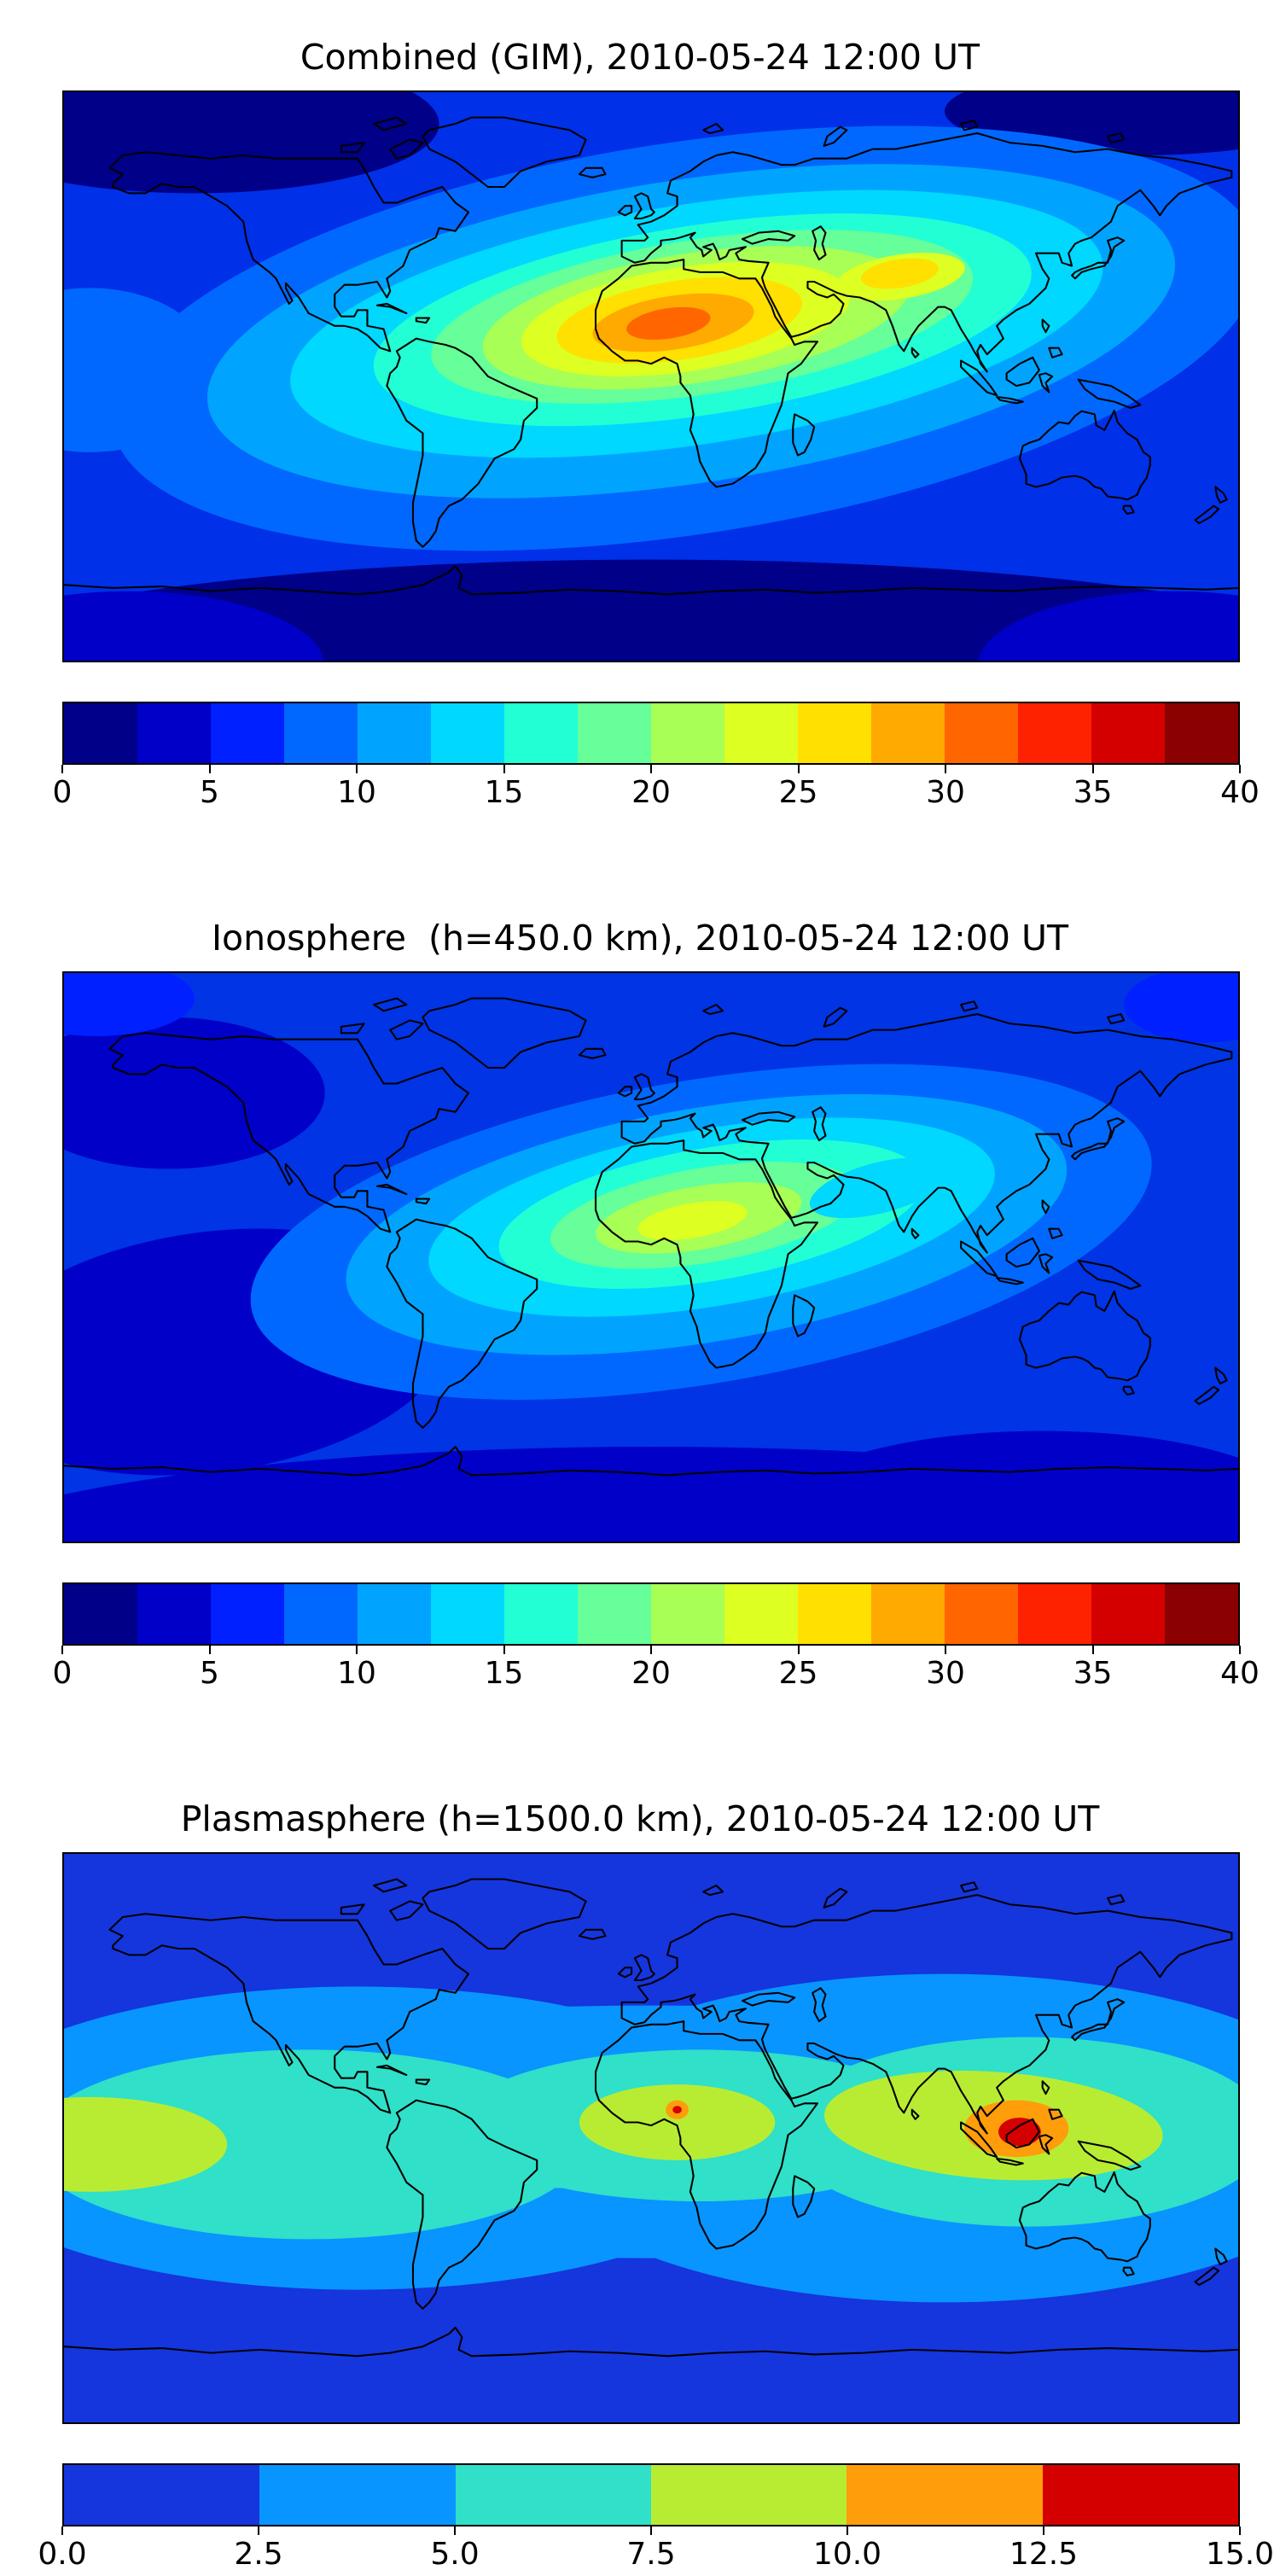 Image resolution: width=1280 pixels, height=2576 pixels. What do you see at coordinates (640, 57) in the screenshot?
I see `panel-title-combined: Combined (GIM), 2010-05-24 12:00 UT` at bounding box center [640, 57].